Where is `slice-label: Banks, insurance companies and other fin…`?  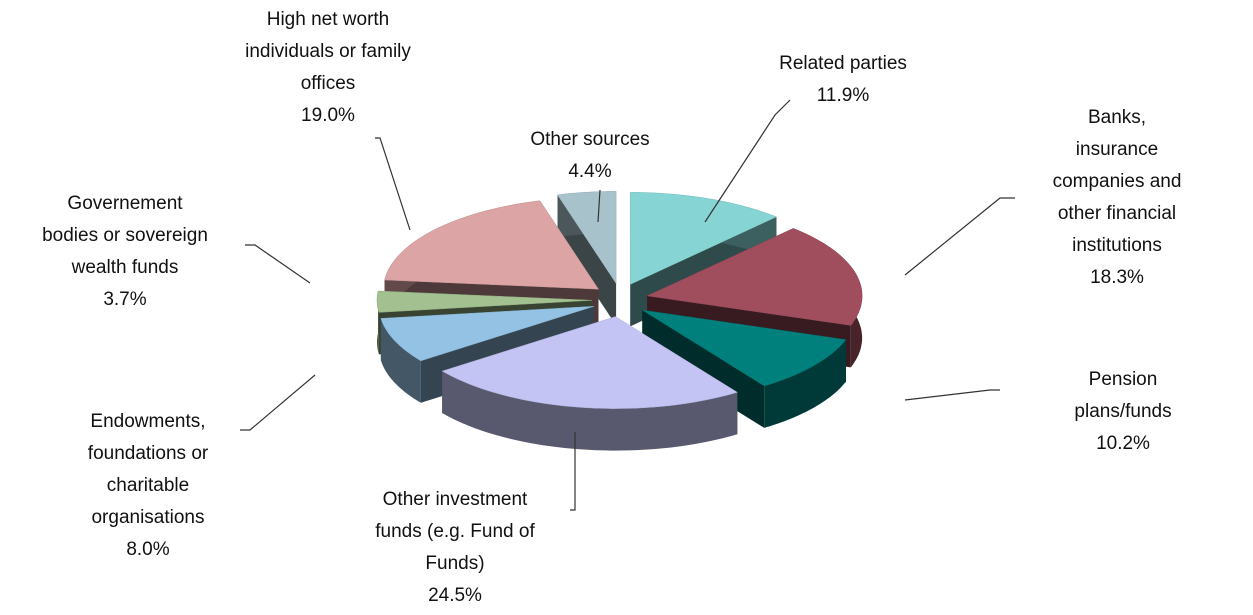 slice-label: Banks, insurance companies and other fin… is located at coordinates (1117, 198).